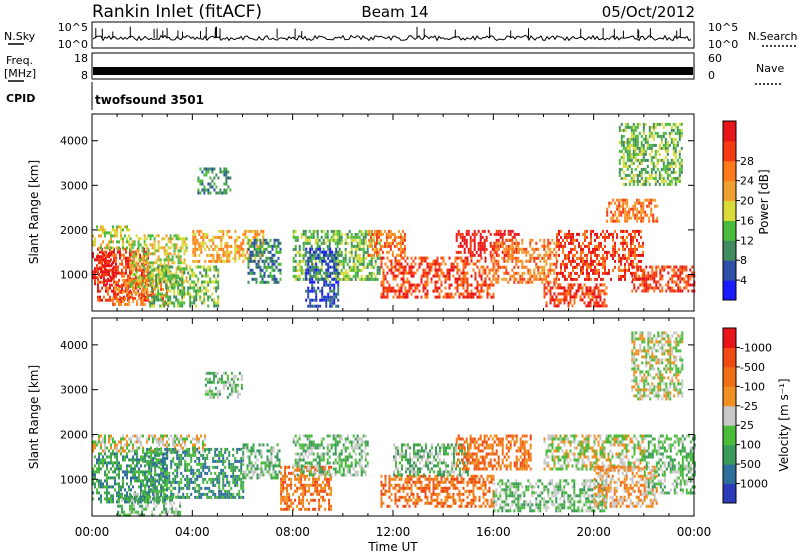 This screenshot has height=554, width=800. Describe the element at coordinates (20, 36) in the screenshot. I see `noise-left-label: N.Sky` at that location.